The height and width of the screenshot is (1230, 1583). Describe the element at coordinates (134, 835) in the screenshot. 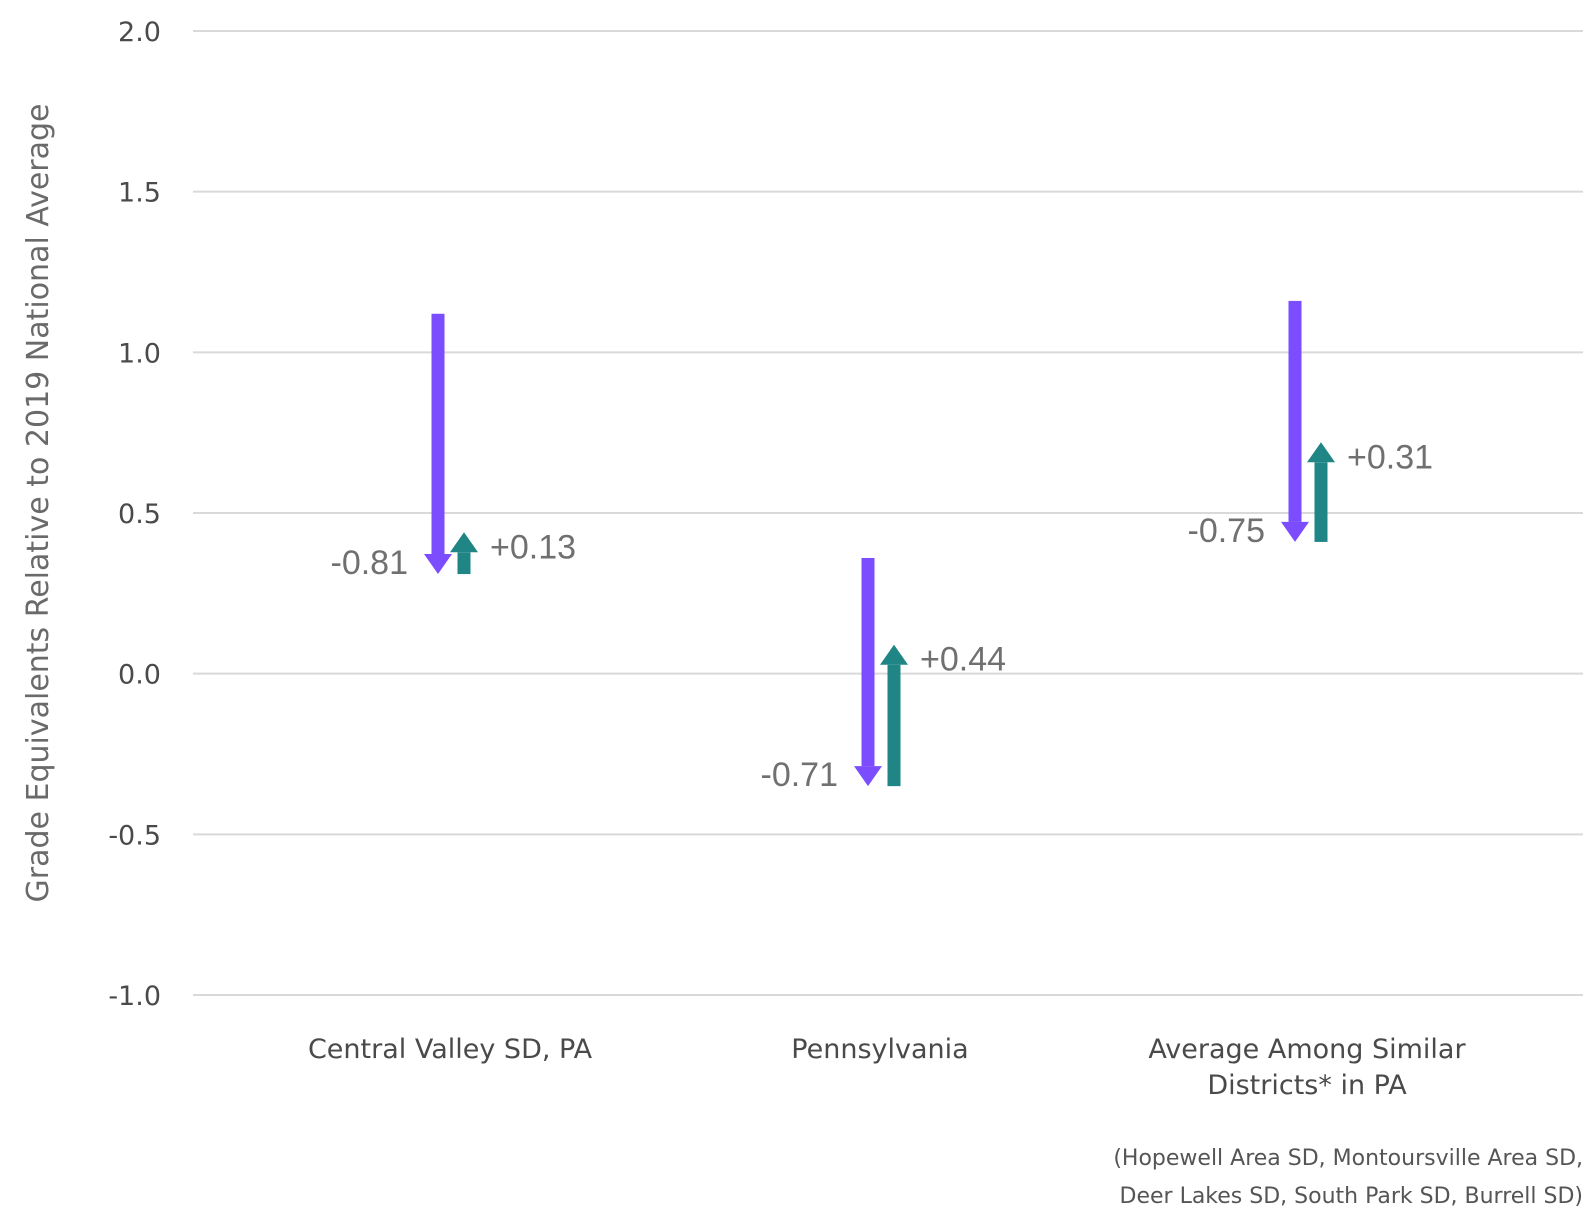

I see `y-tick-label: -0.5` at that location.